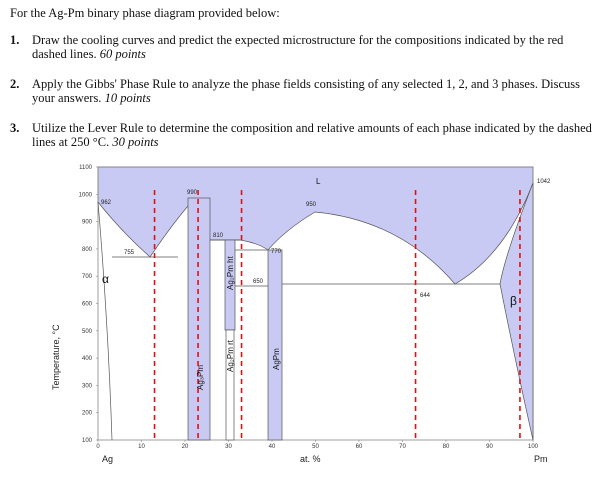  What do you see at coordinates (516, 311) in the screenshot?
I see `beta-region` at bounding box center [516, 311].